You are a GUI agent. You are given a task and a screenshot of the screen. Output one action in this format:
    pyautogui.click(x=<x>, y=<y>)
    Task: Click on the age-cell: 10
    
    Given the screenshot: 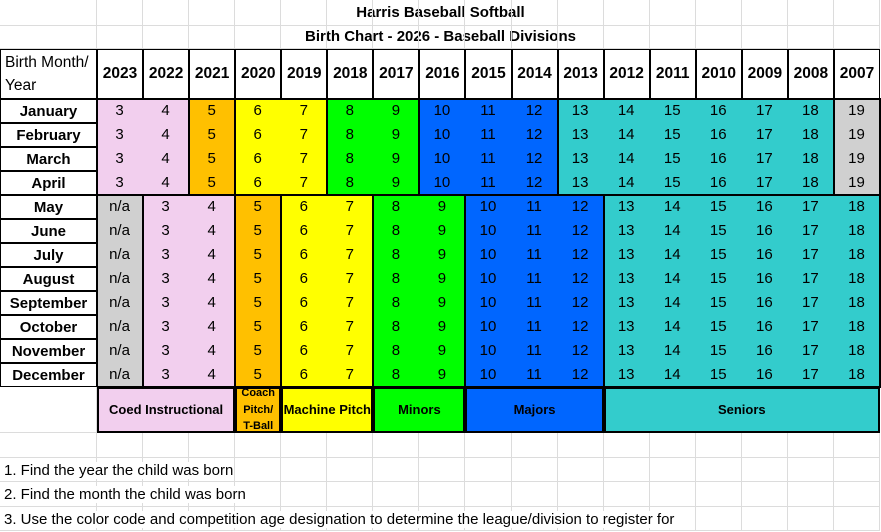 What is the action you would take?
    pyautogui.click(x=488, y=327)
    